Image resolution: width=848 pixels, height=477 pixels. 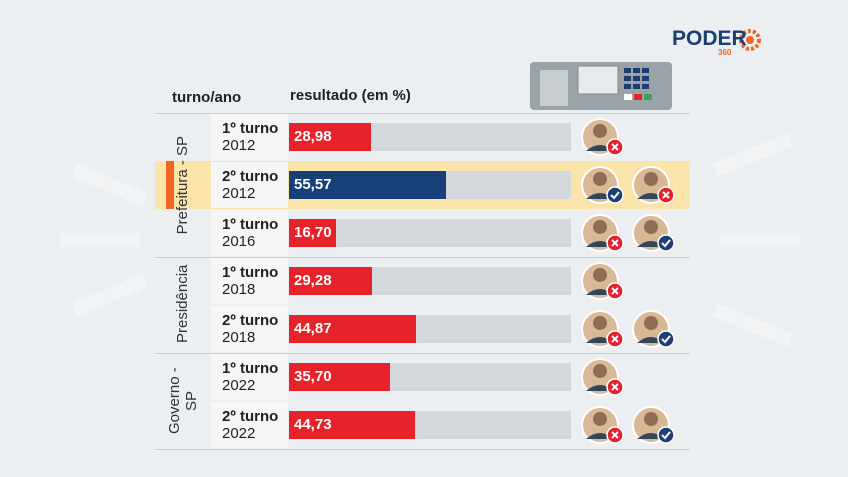 What do you see at coordinates (367, 185) in the screenshot?
I see `bar: 55,57` at bounding box center [367, 185].